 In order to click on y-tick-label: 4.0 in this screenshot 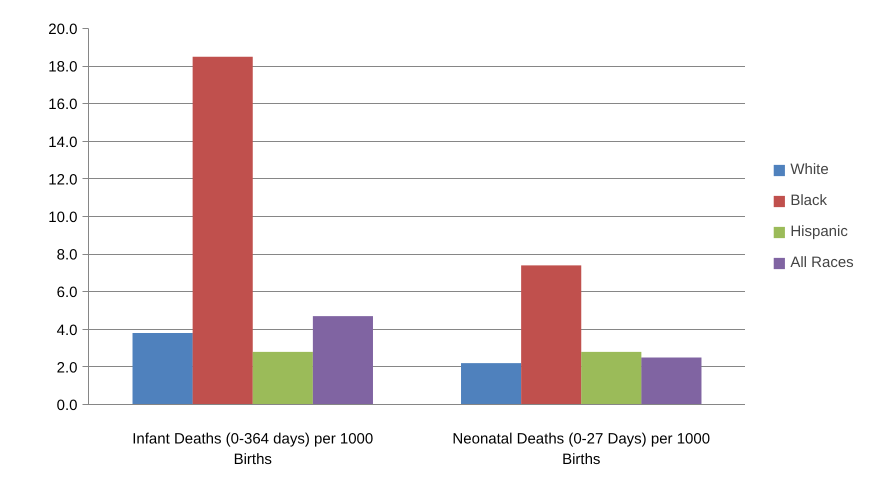, I will do `click(67, 330)`.